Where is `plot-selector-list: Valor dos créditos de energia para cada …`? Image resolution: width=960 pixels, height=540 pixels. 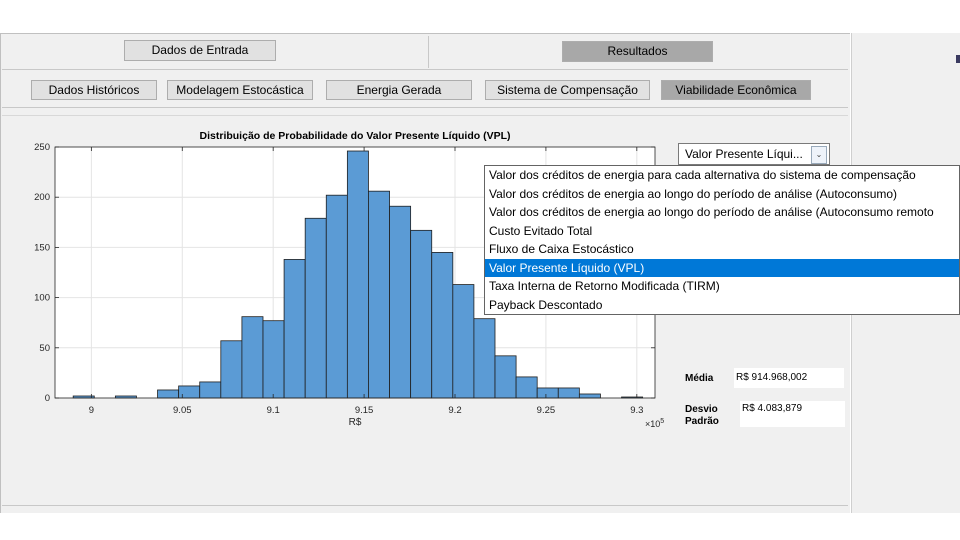 plot-selector-list: Valor dos créditos de energia para cada … is located at coordinates (722, 240).